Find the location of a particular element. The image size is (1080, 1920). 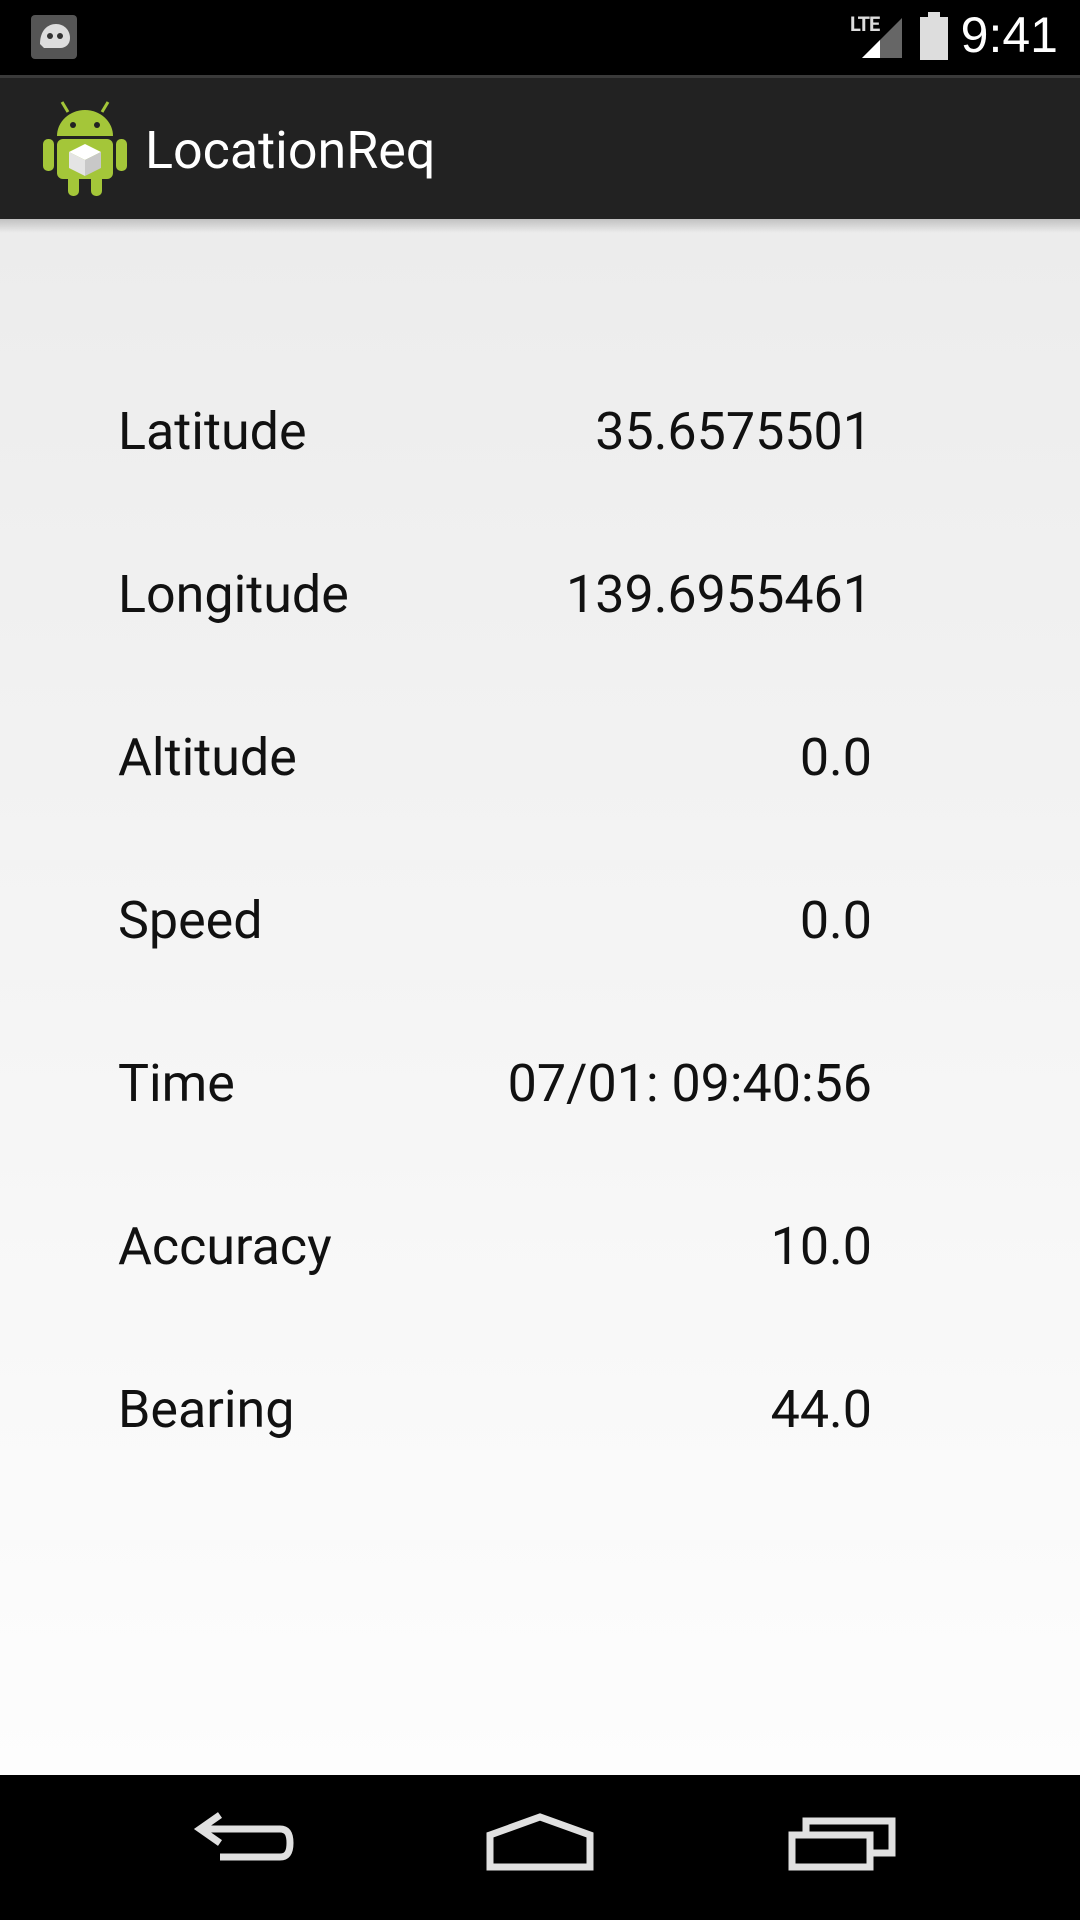

field-value: 139.6955461 is located at coordinates (719, 594).